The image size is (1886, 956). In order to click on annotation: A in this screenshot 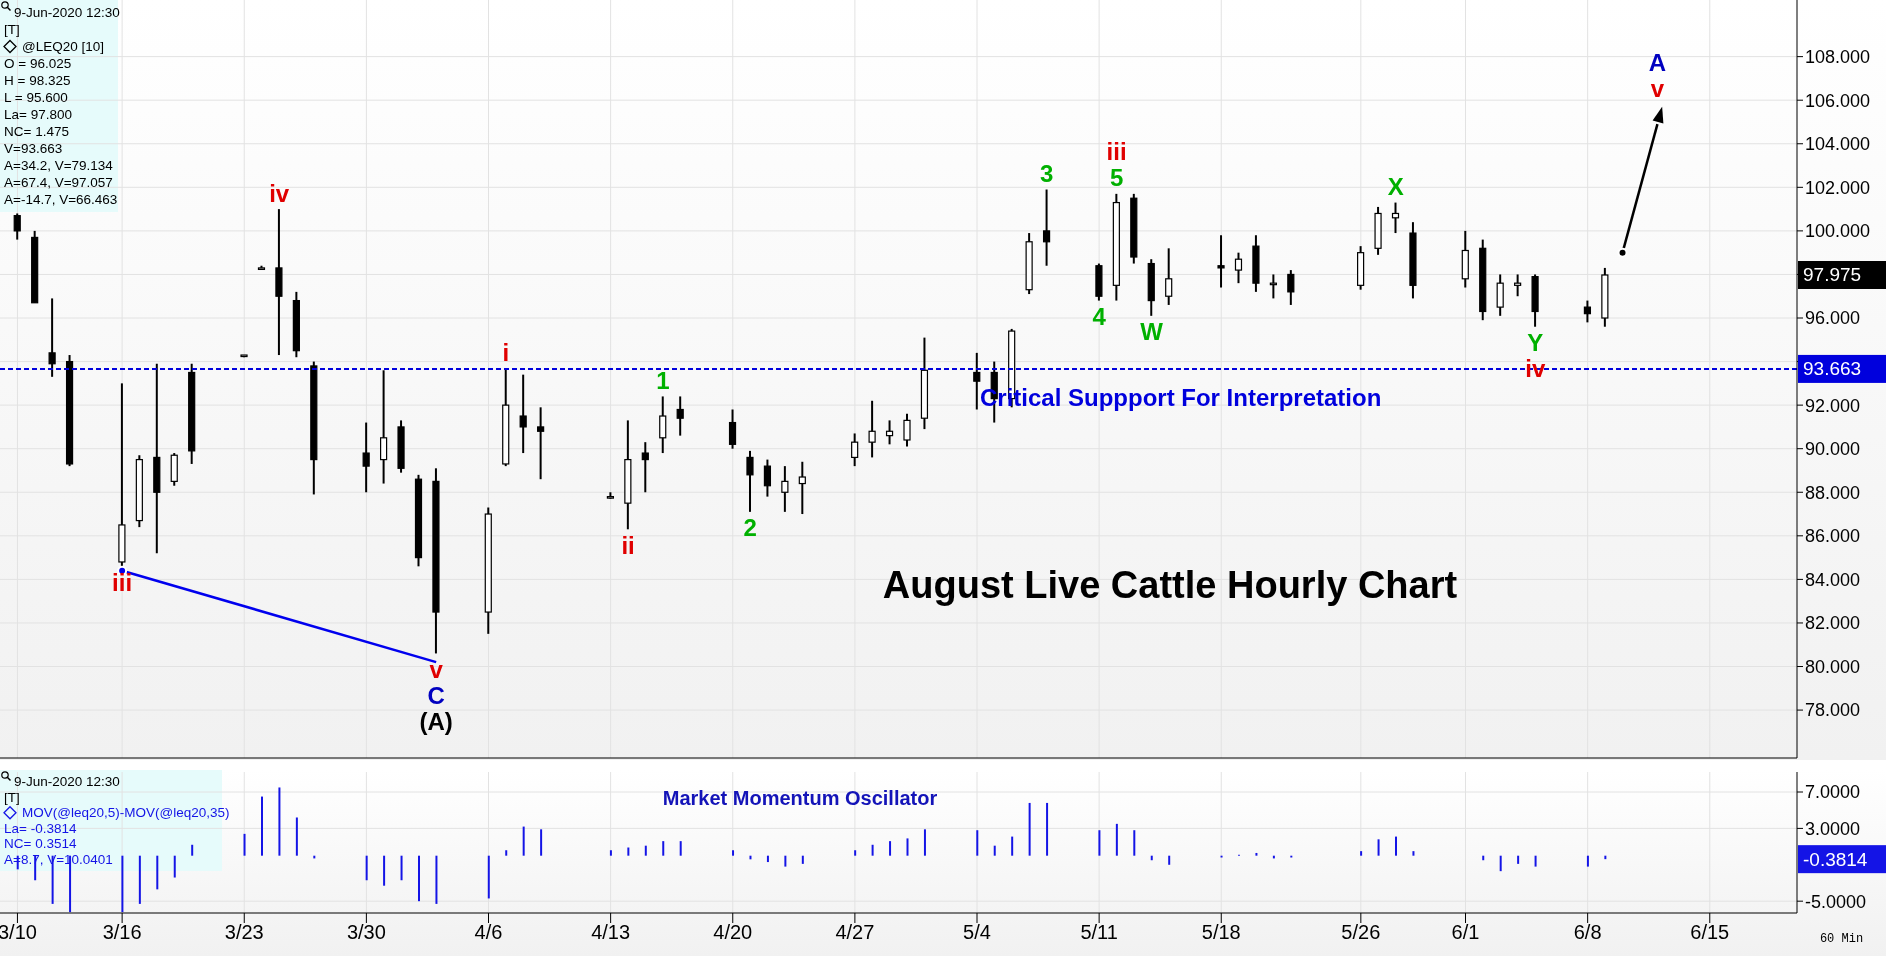, I will do `click(1657, 62)`.